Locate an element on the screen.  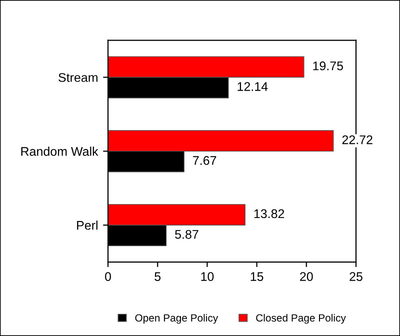
data-label: 5.87 is located at coordinates (186, 234).